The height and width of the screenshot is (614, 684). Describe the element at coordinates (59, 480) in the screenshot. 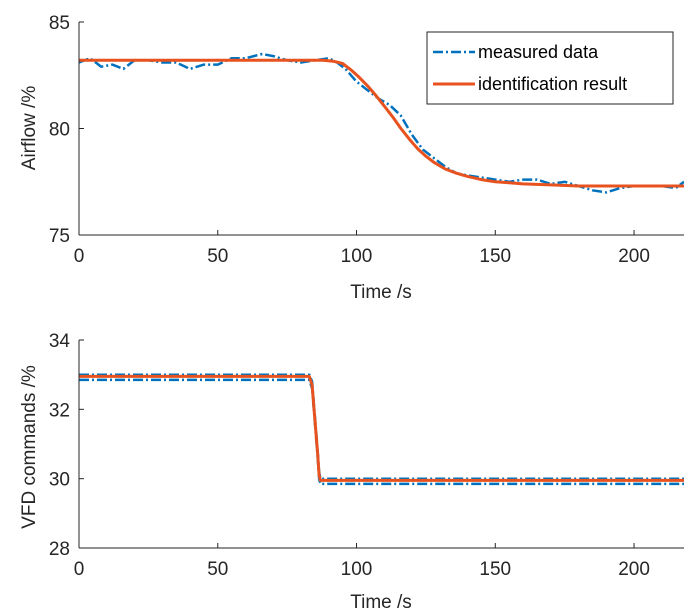

I see `y-tick-label: 30` at that location.